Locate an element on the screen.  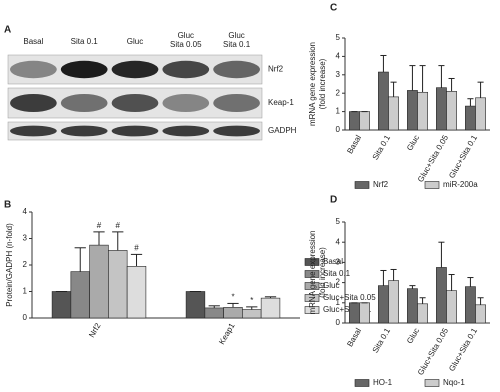
panel-label: A is located at coordinates (7, 30).